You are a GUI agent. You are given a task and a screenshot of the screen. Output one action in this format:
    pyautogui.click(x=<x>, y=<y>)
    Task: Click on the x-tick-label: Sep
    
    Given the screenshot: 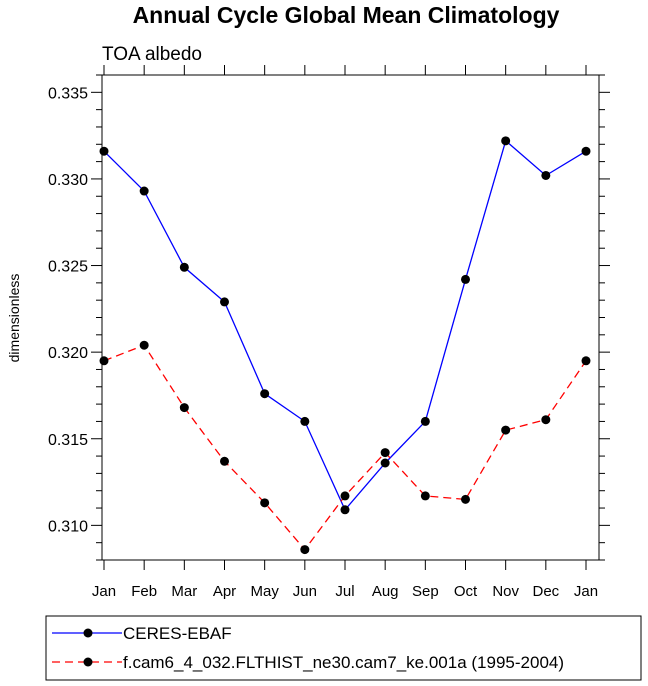 What is the action you would take?
    pyautogui.click(x=425, y=591)
    